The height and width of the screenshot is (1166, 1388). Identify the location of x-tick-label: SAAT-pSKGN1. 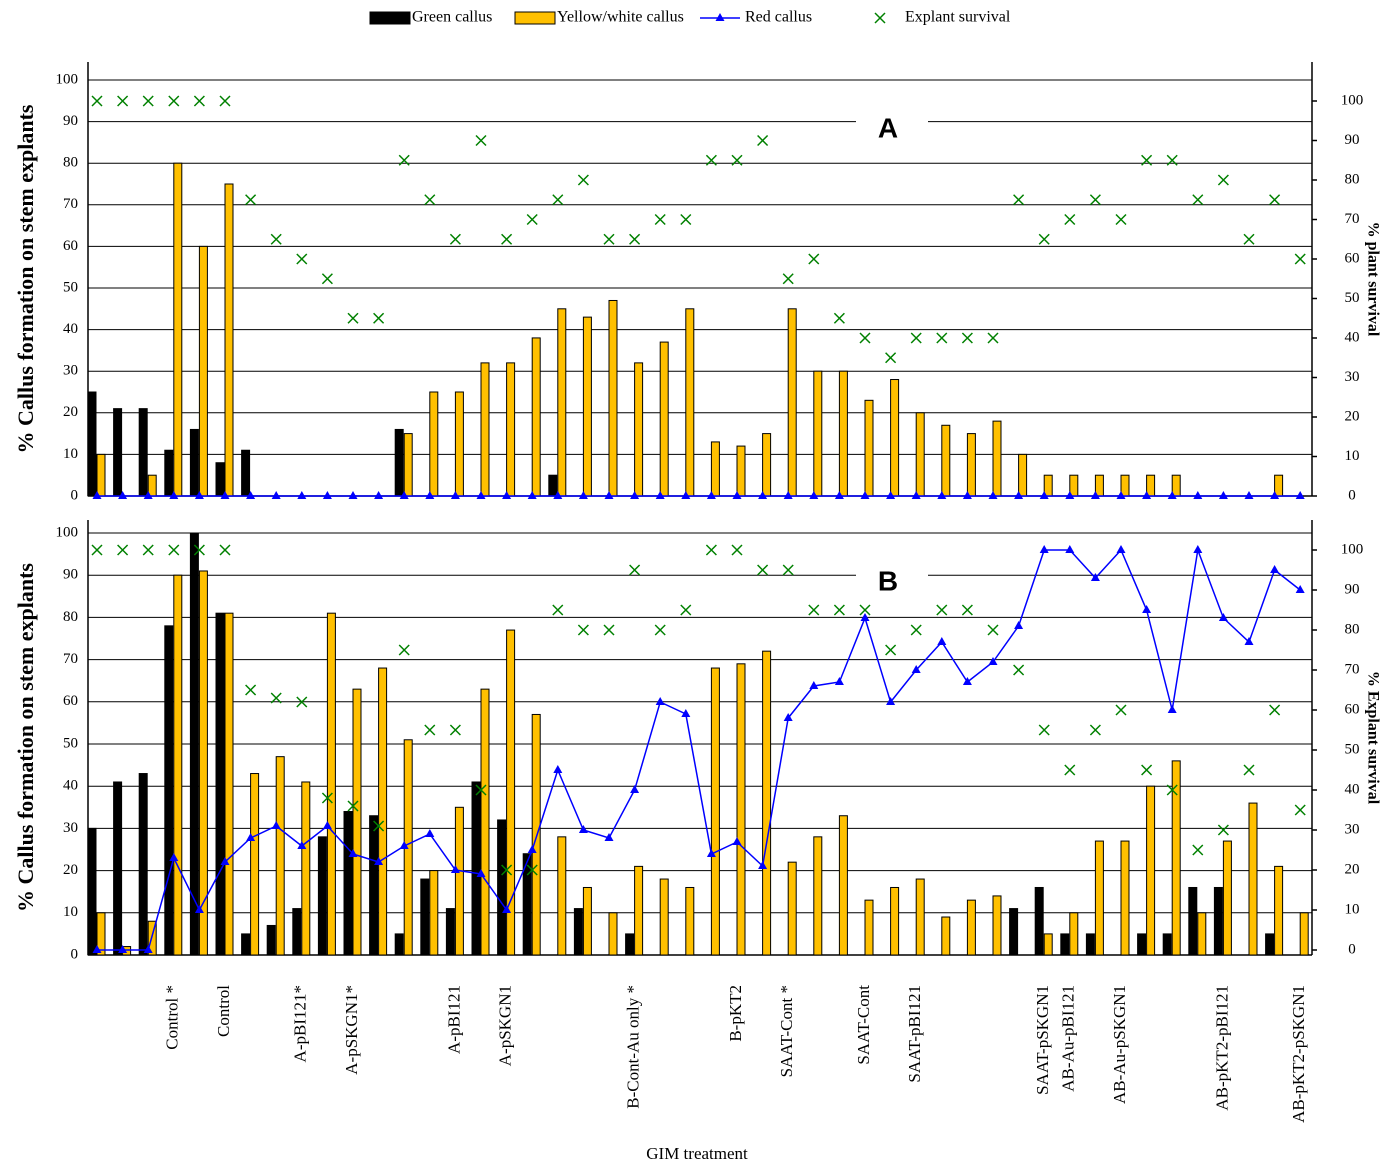
(1042, 1040).